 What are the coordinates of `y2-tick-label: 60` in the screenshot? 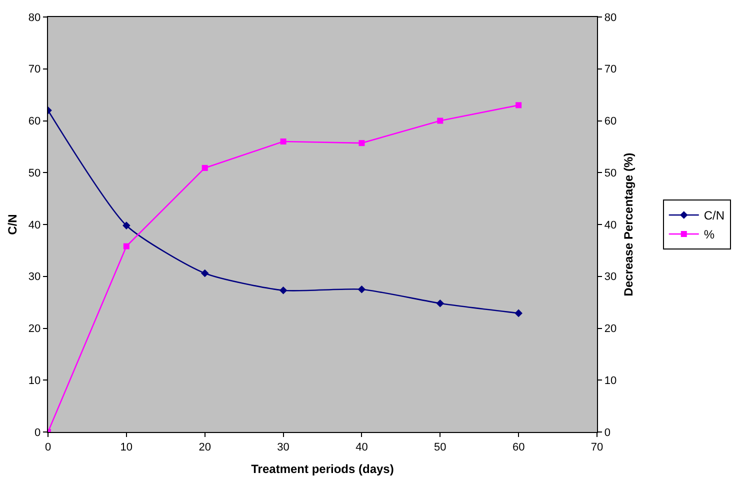 It's located at (610, 122).